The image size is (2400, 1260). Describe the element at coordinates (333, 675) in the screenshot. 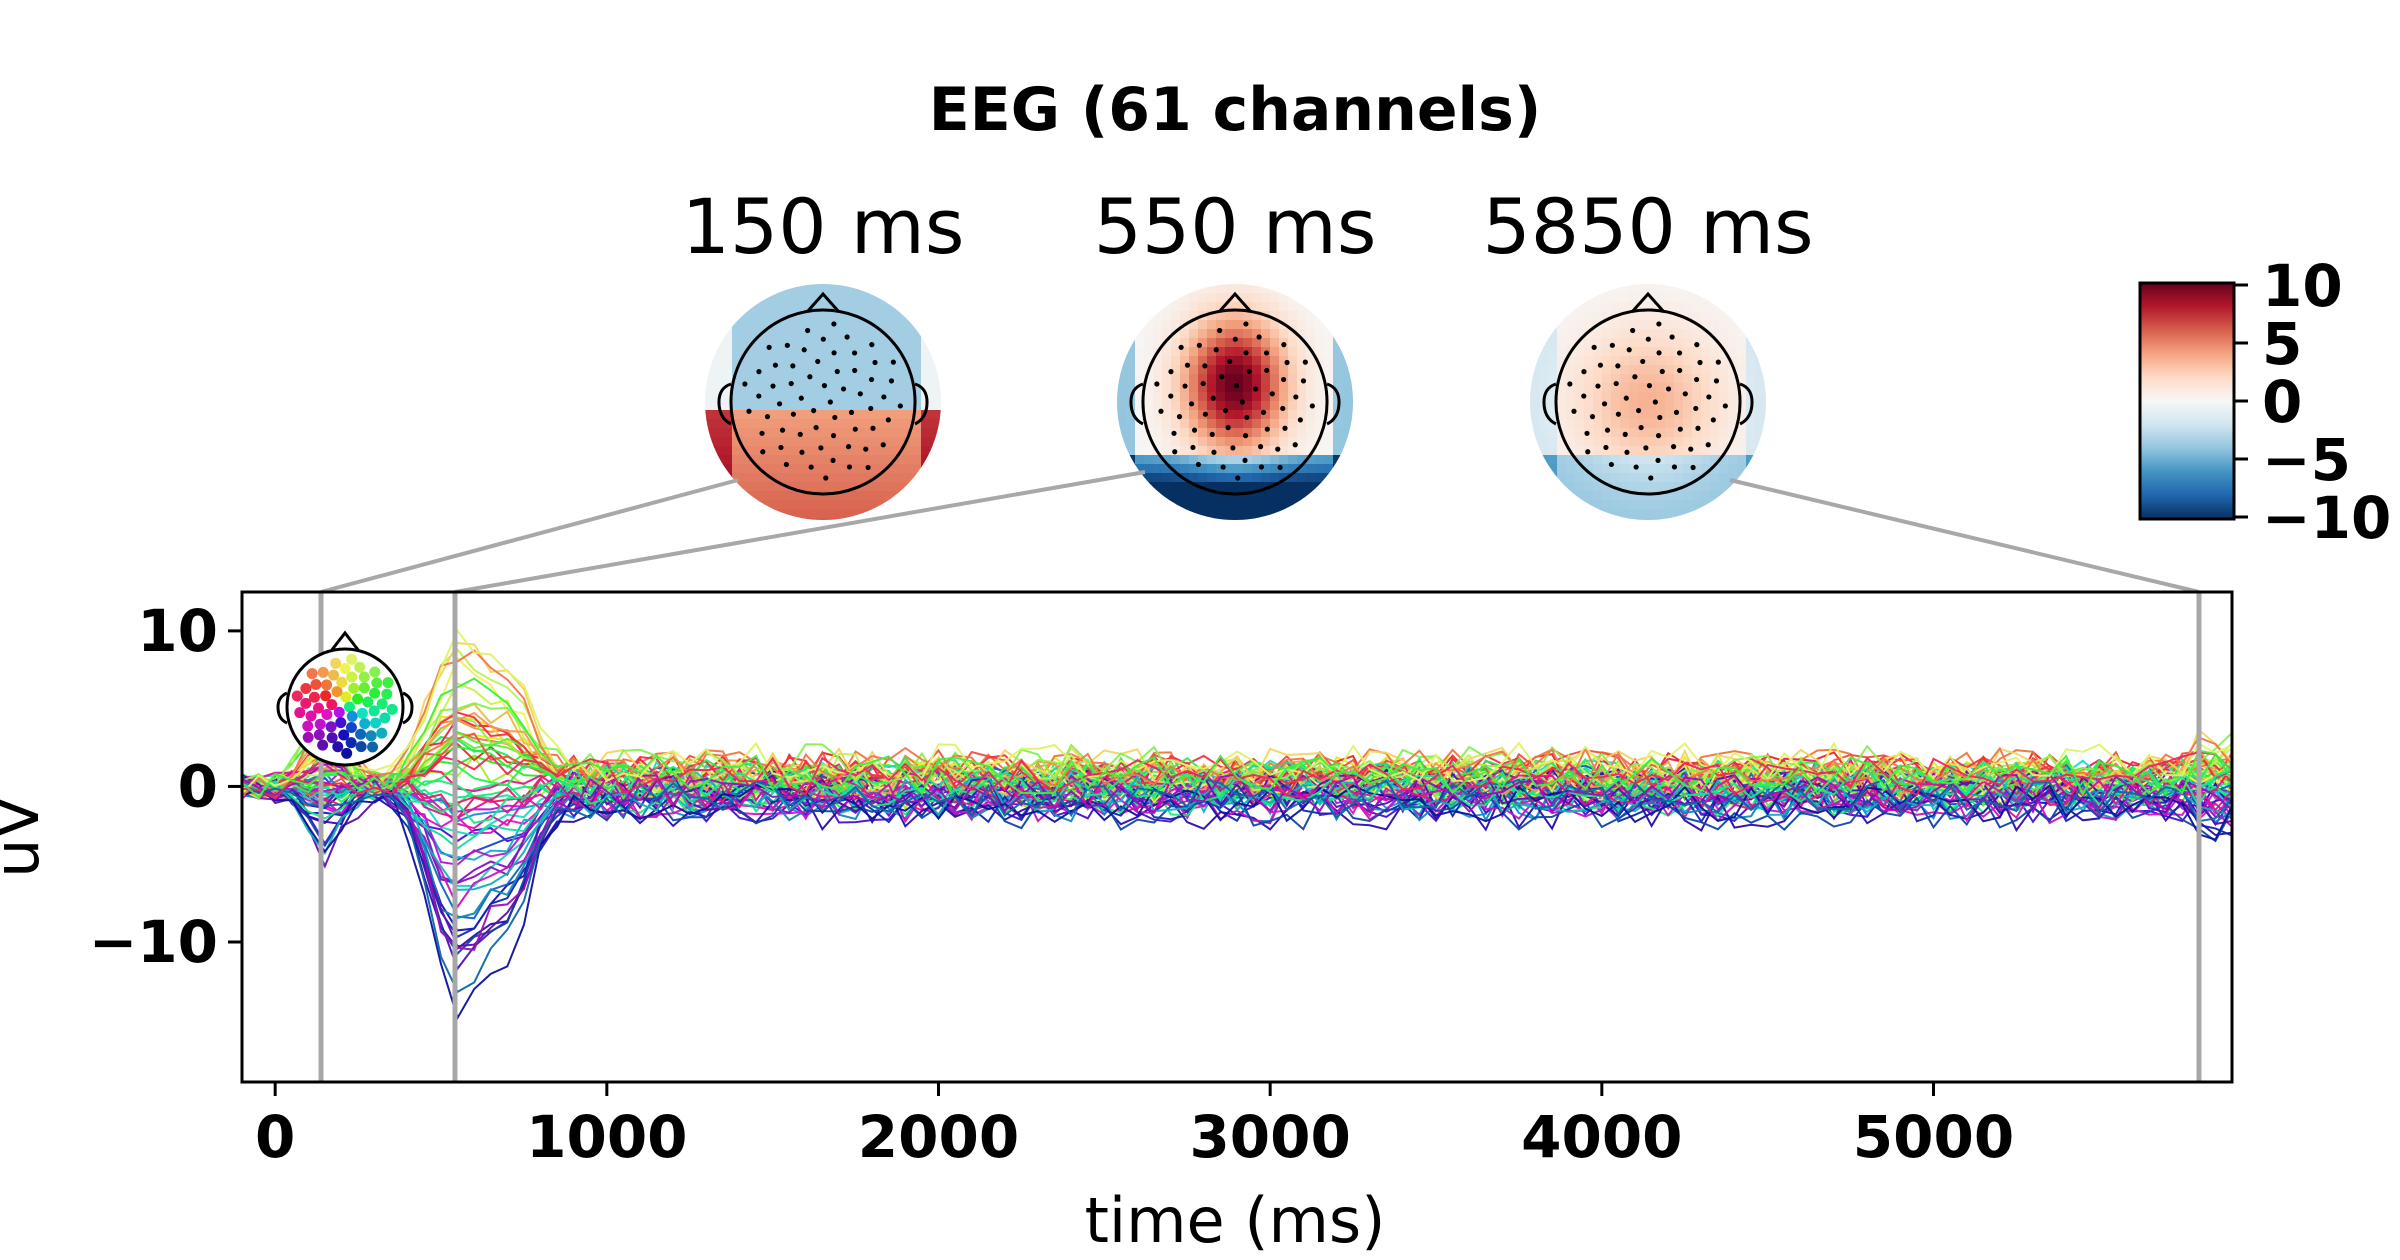

I see `legend-sensor-dot` at that location.